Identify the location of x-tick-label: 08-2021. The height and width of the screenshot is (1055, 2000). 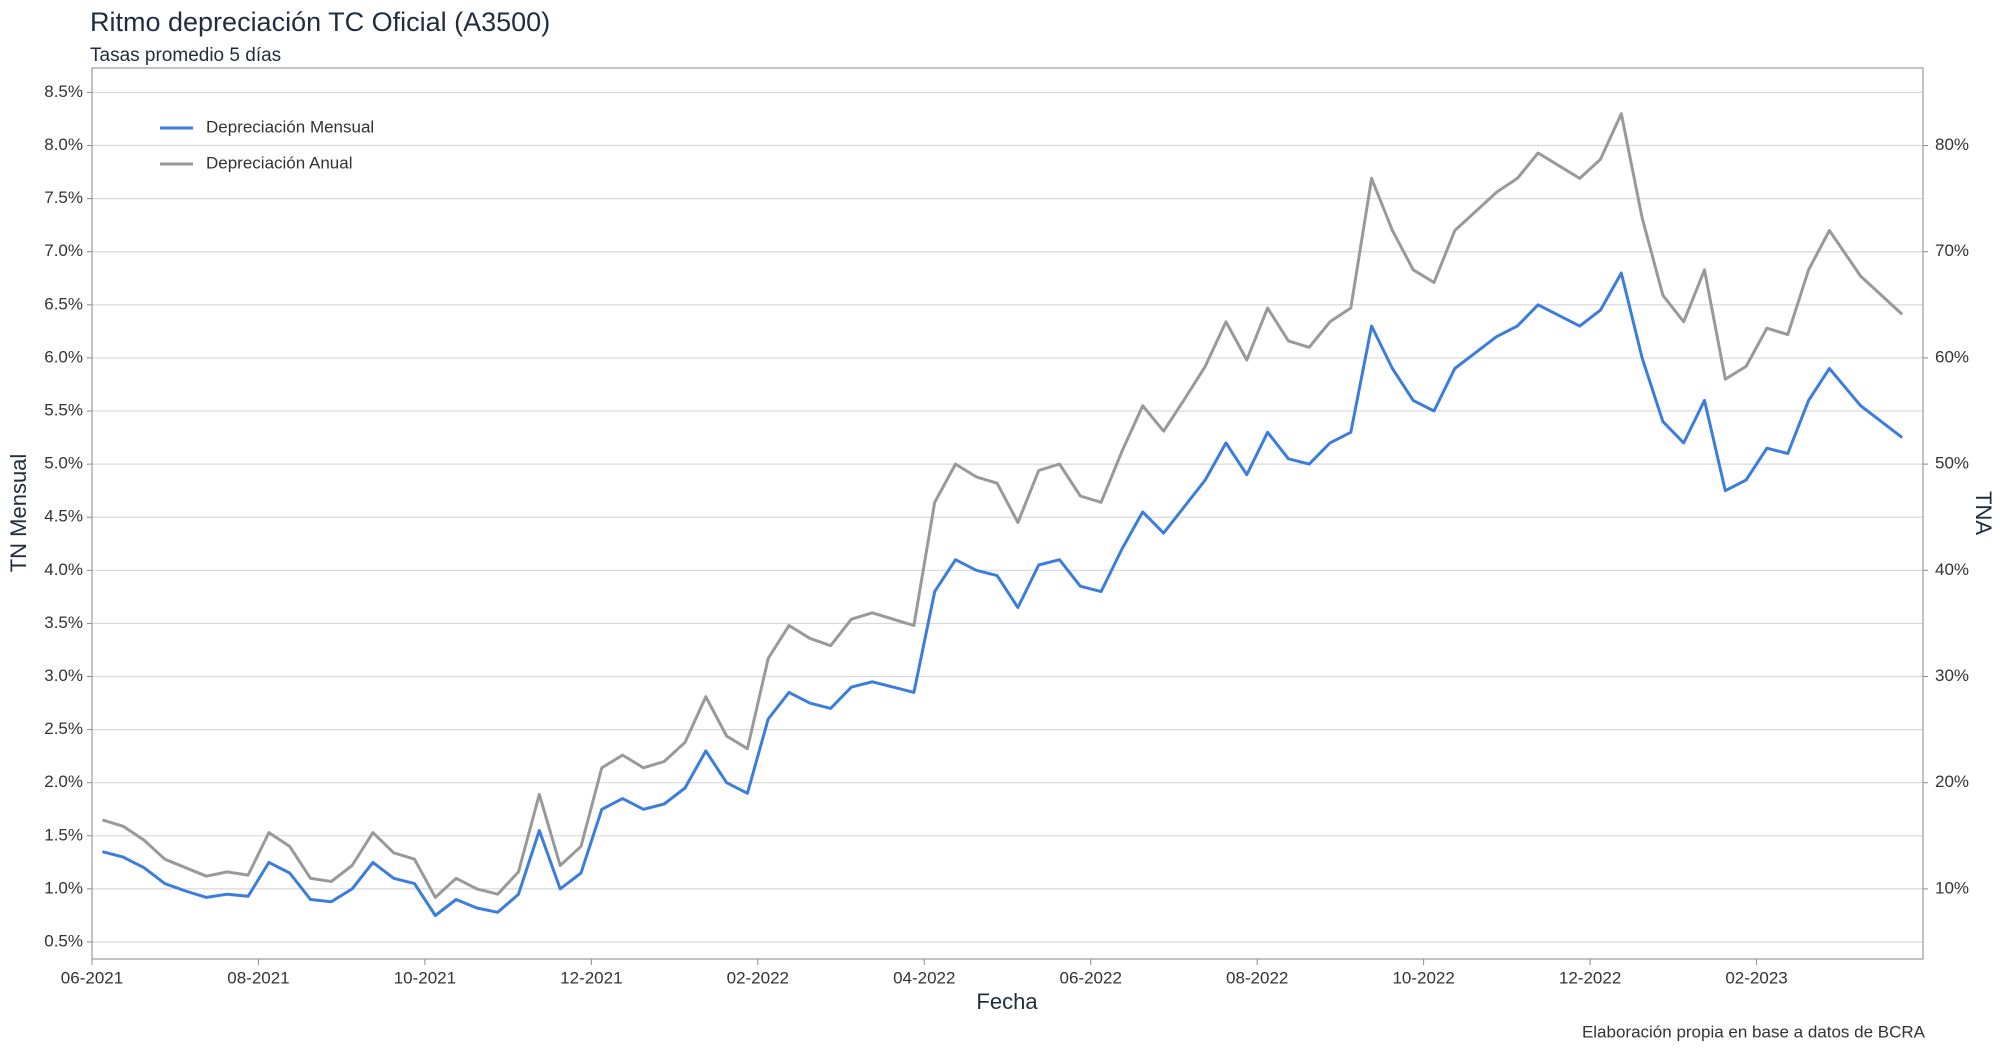
(258, 977).